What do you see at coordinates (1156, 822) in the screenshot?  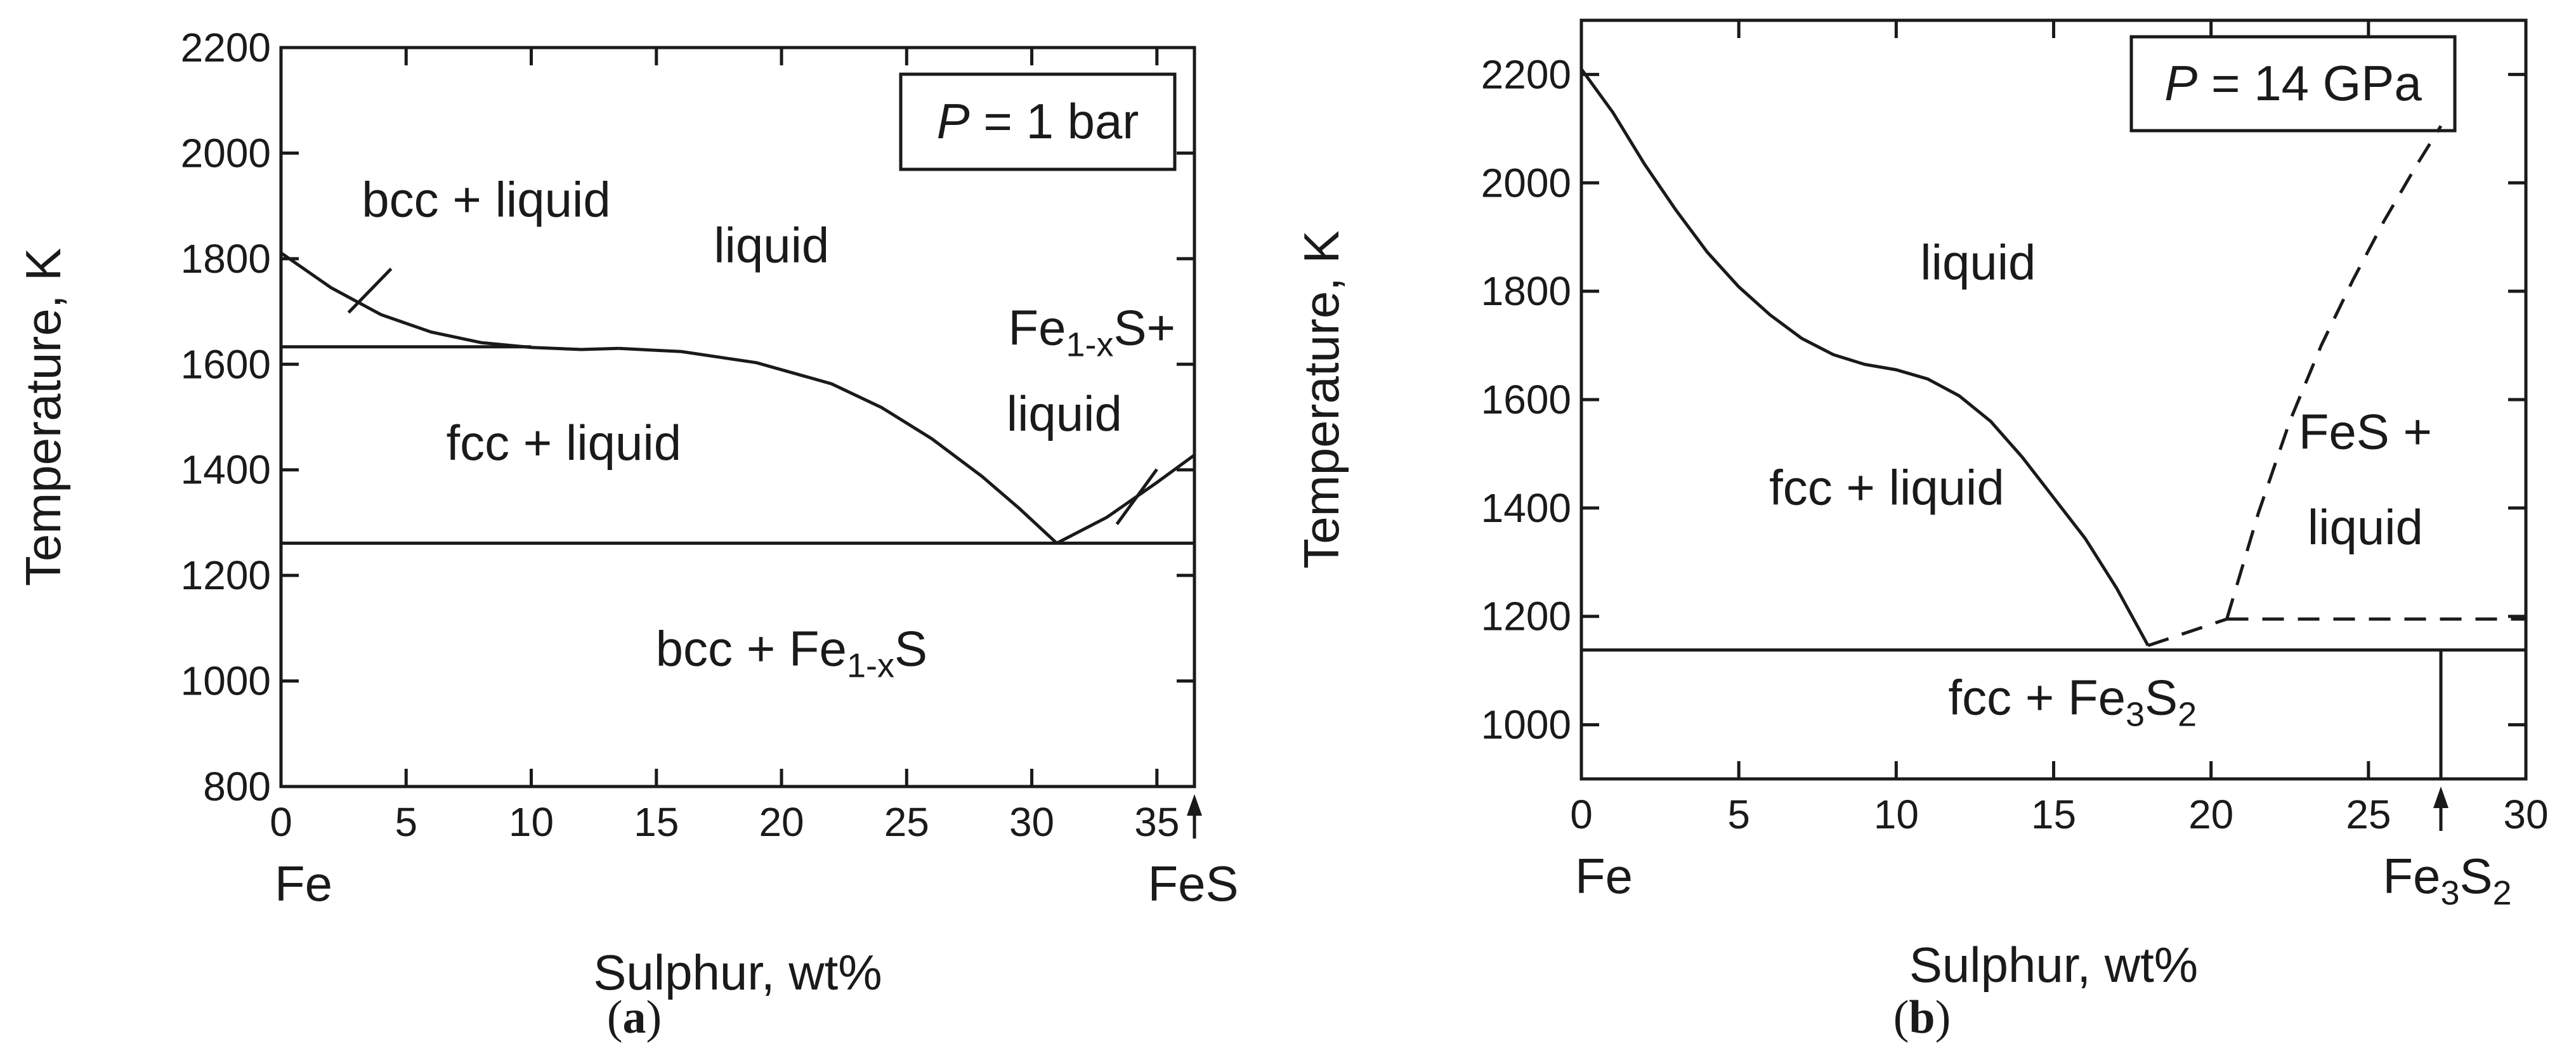 I see `x-tick-label: 35` at bounding box center [1156, 822].